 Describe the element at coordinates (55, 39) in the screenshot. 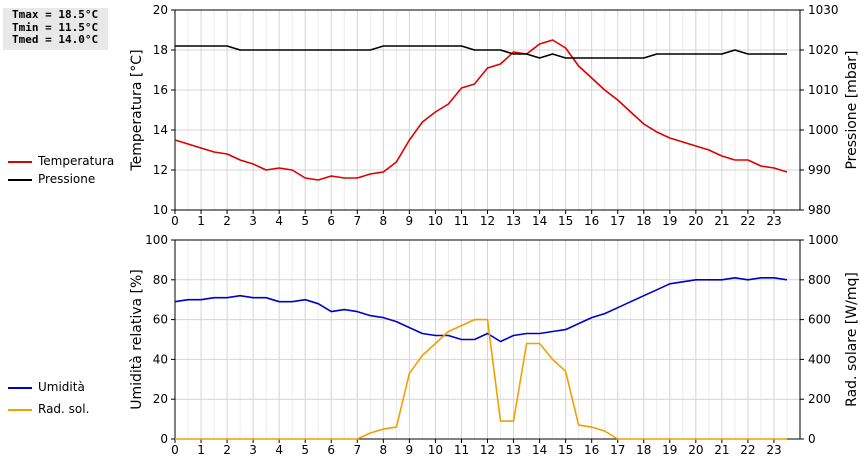

I see `tmed-label: Tmed = 14.0°C` at that location.